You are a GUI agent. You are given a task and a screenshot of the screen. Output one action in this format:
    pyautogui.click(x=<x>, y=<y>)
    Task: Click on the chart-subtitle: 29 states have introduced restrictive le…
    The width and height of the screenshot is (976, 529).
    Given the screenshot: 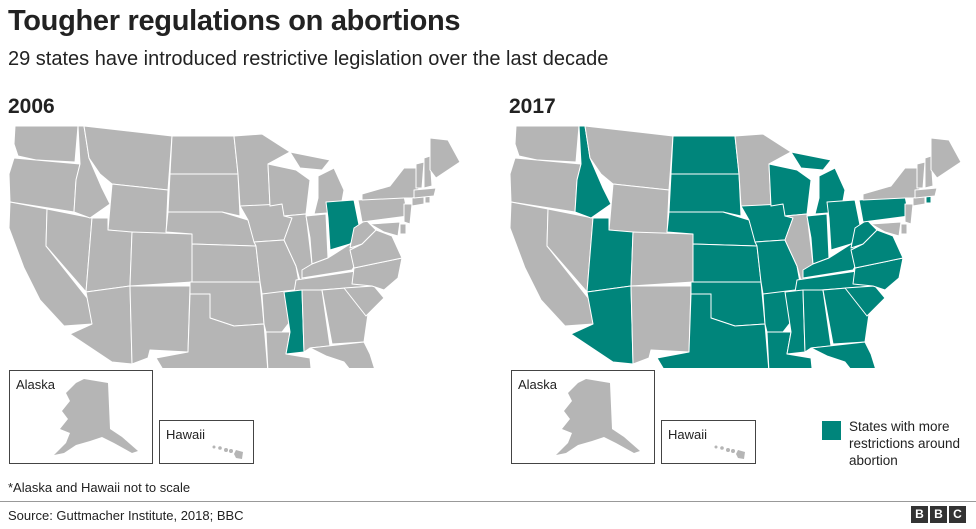 What is the action you would take?
    pyautogui.click(x=308, y=59)
    